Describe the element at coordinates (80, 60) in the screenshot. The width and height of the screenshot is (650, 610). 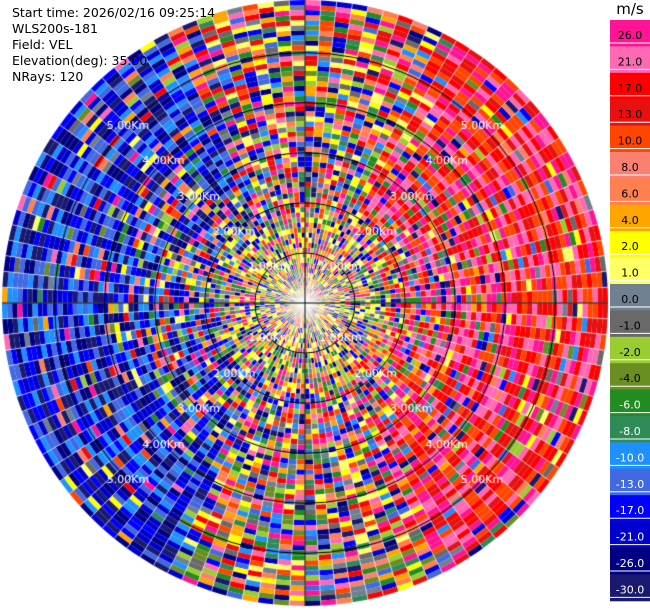
I see `elevation-label: Elevation(deg): 35.00` at that location.